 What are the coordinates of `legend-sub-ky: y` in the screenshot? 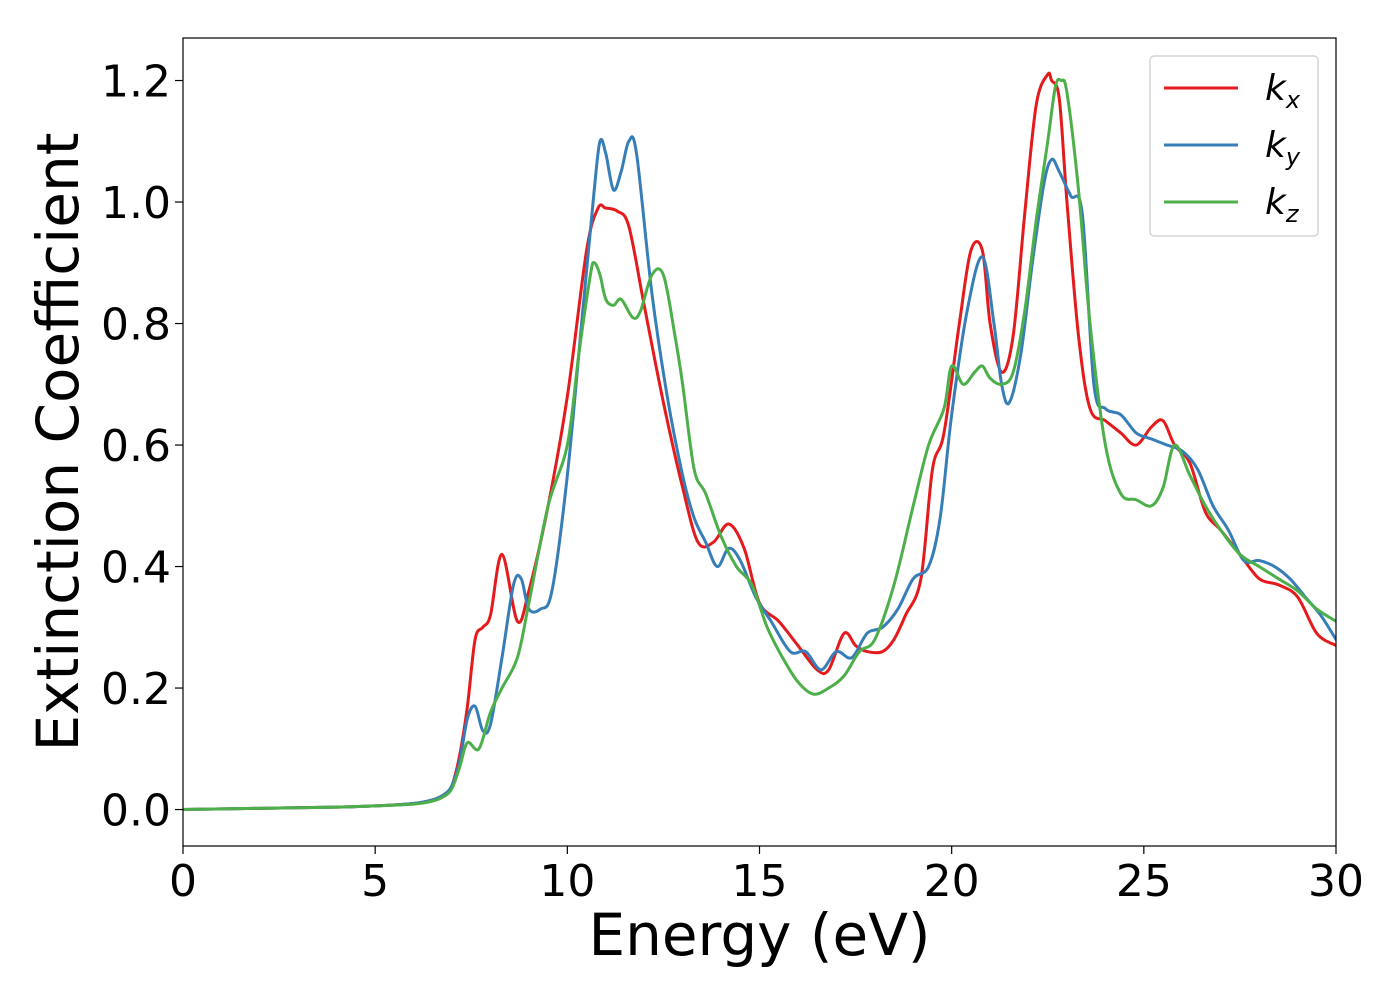 It's located at (1293, 157).